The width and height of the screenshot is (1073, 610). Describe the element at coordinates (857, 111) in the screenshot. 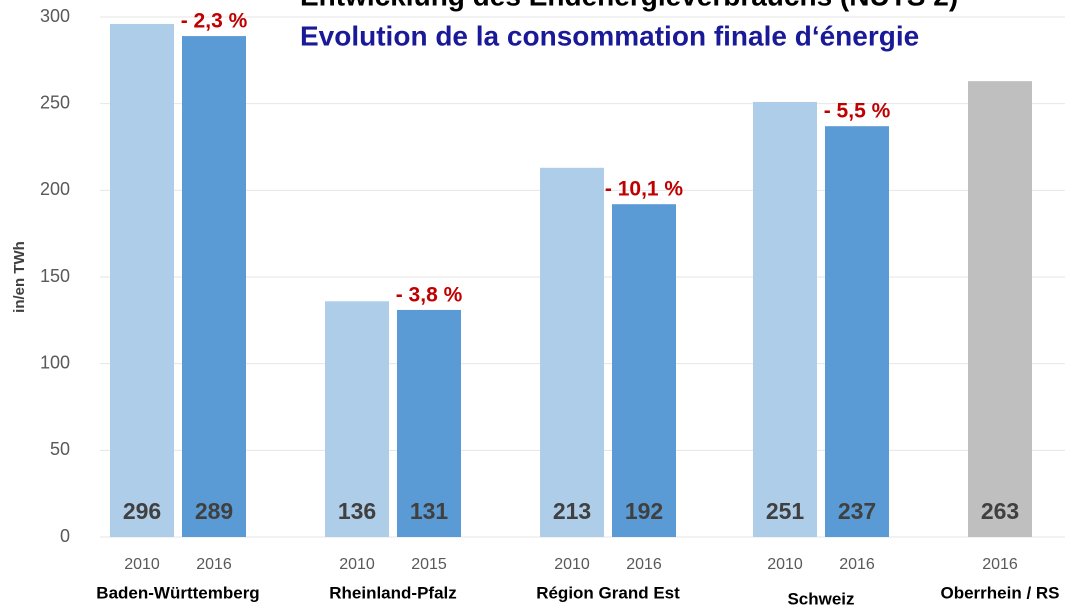

I see `change-label: - 5,5 %` at that location.